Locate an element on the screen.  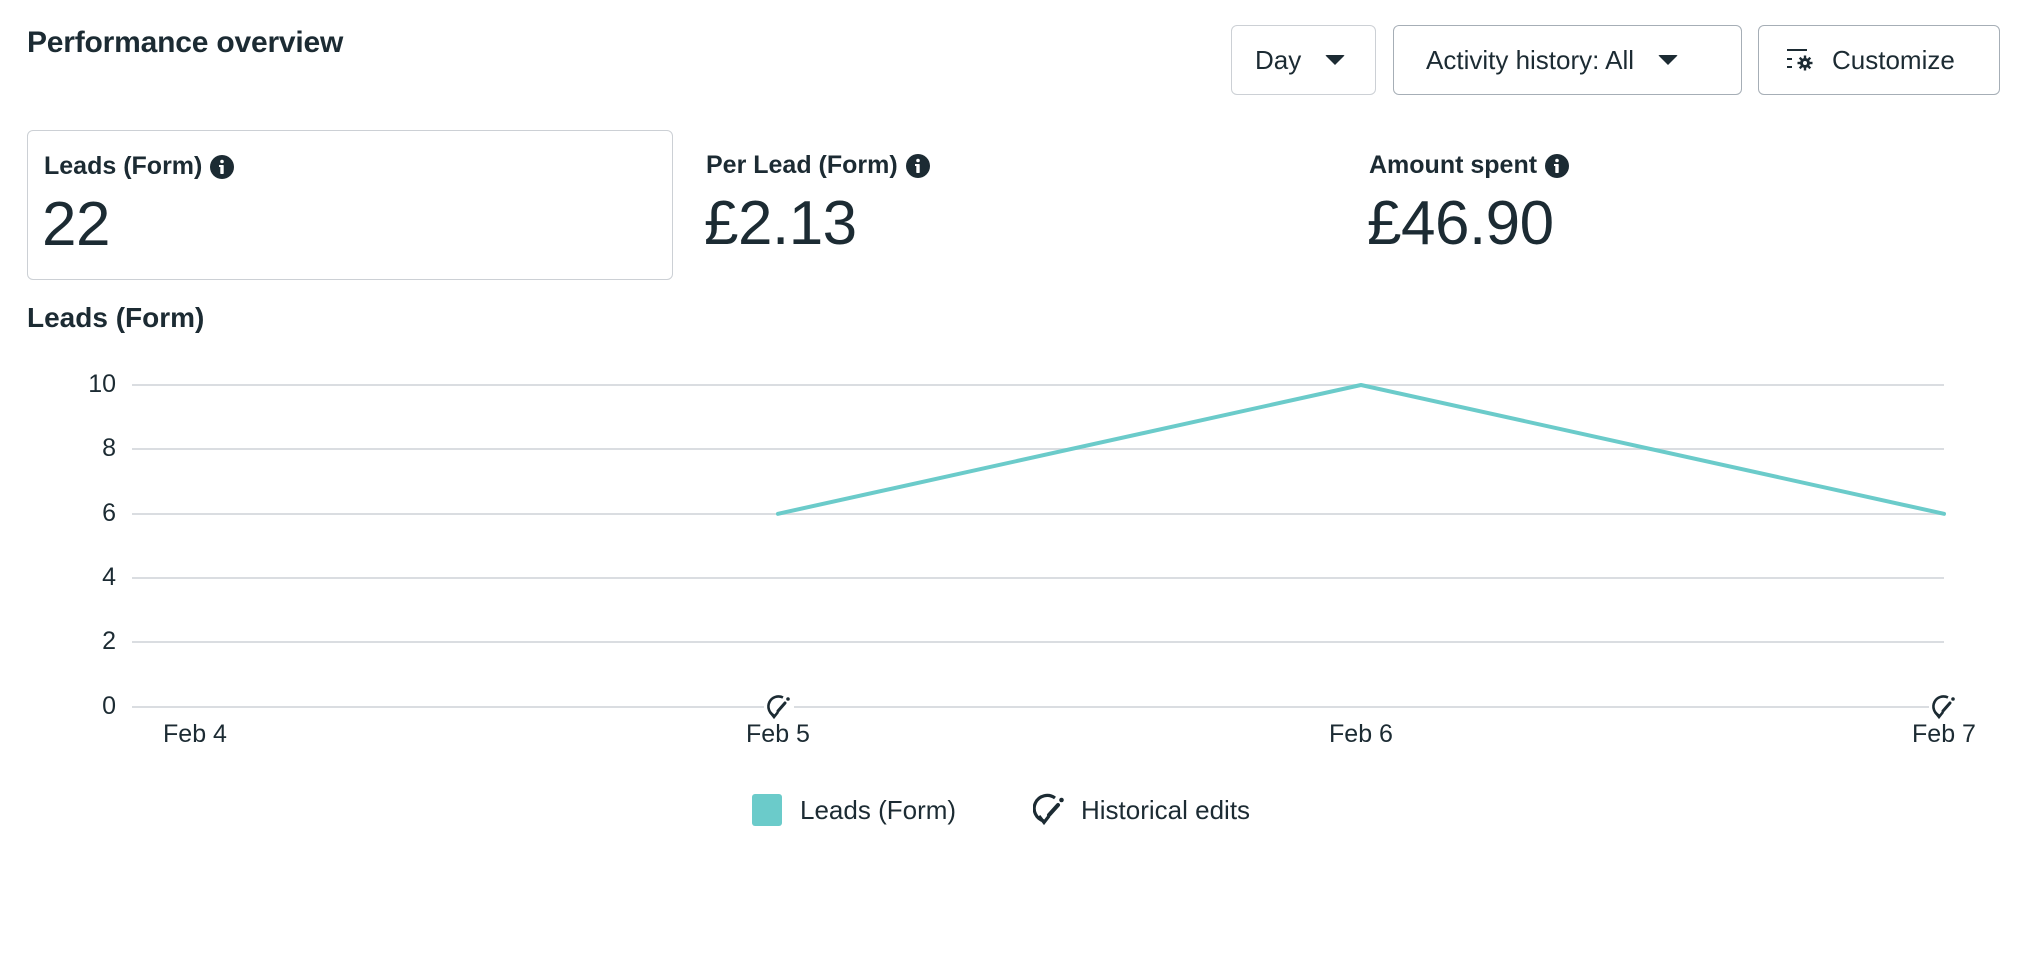
y-tick-label: 0 is located at coordinates (109, 706).